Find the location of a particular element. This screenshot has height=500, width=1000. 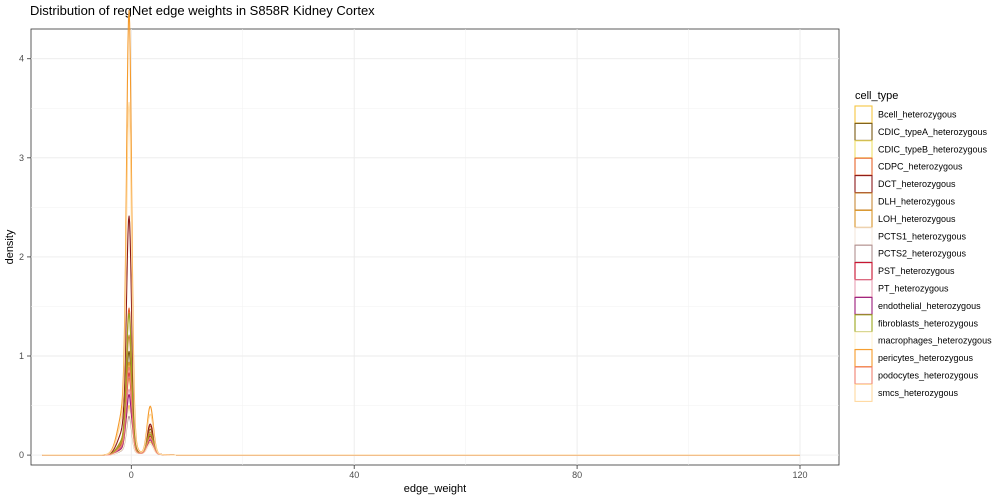

legend-item: pericytes_heterozygous is located at coordinates (914, 358).